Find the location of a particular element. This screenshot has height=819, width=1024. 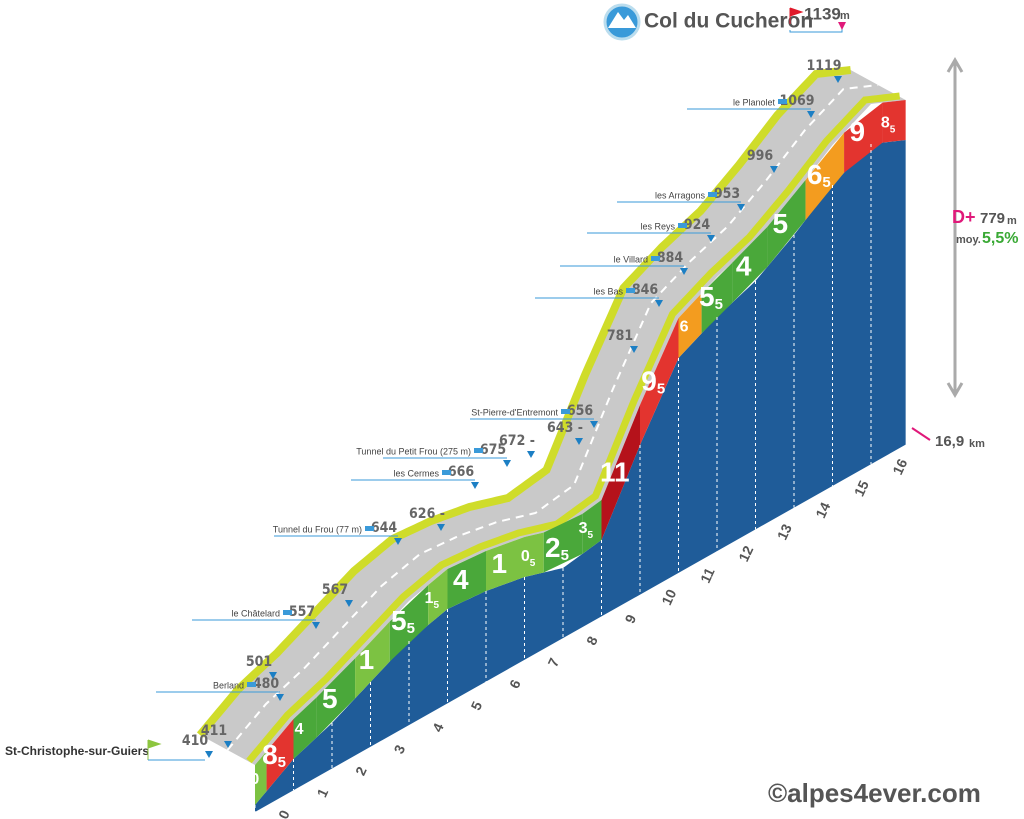

gradient-whole: 9 is located at coordinates (649, 381).